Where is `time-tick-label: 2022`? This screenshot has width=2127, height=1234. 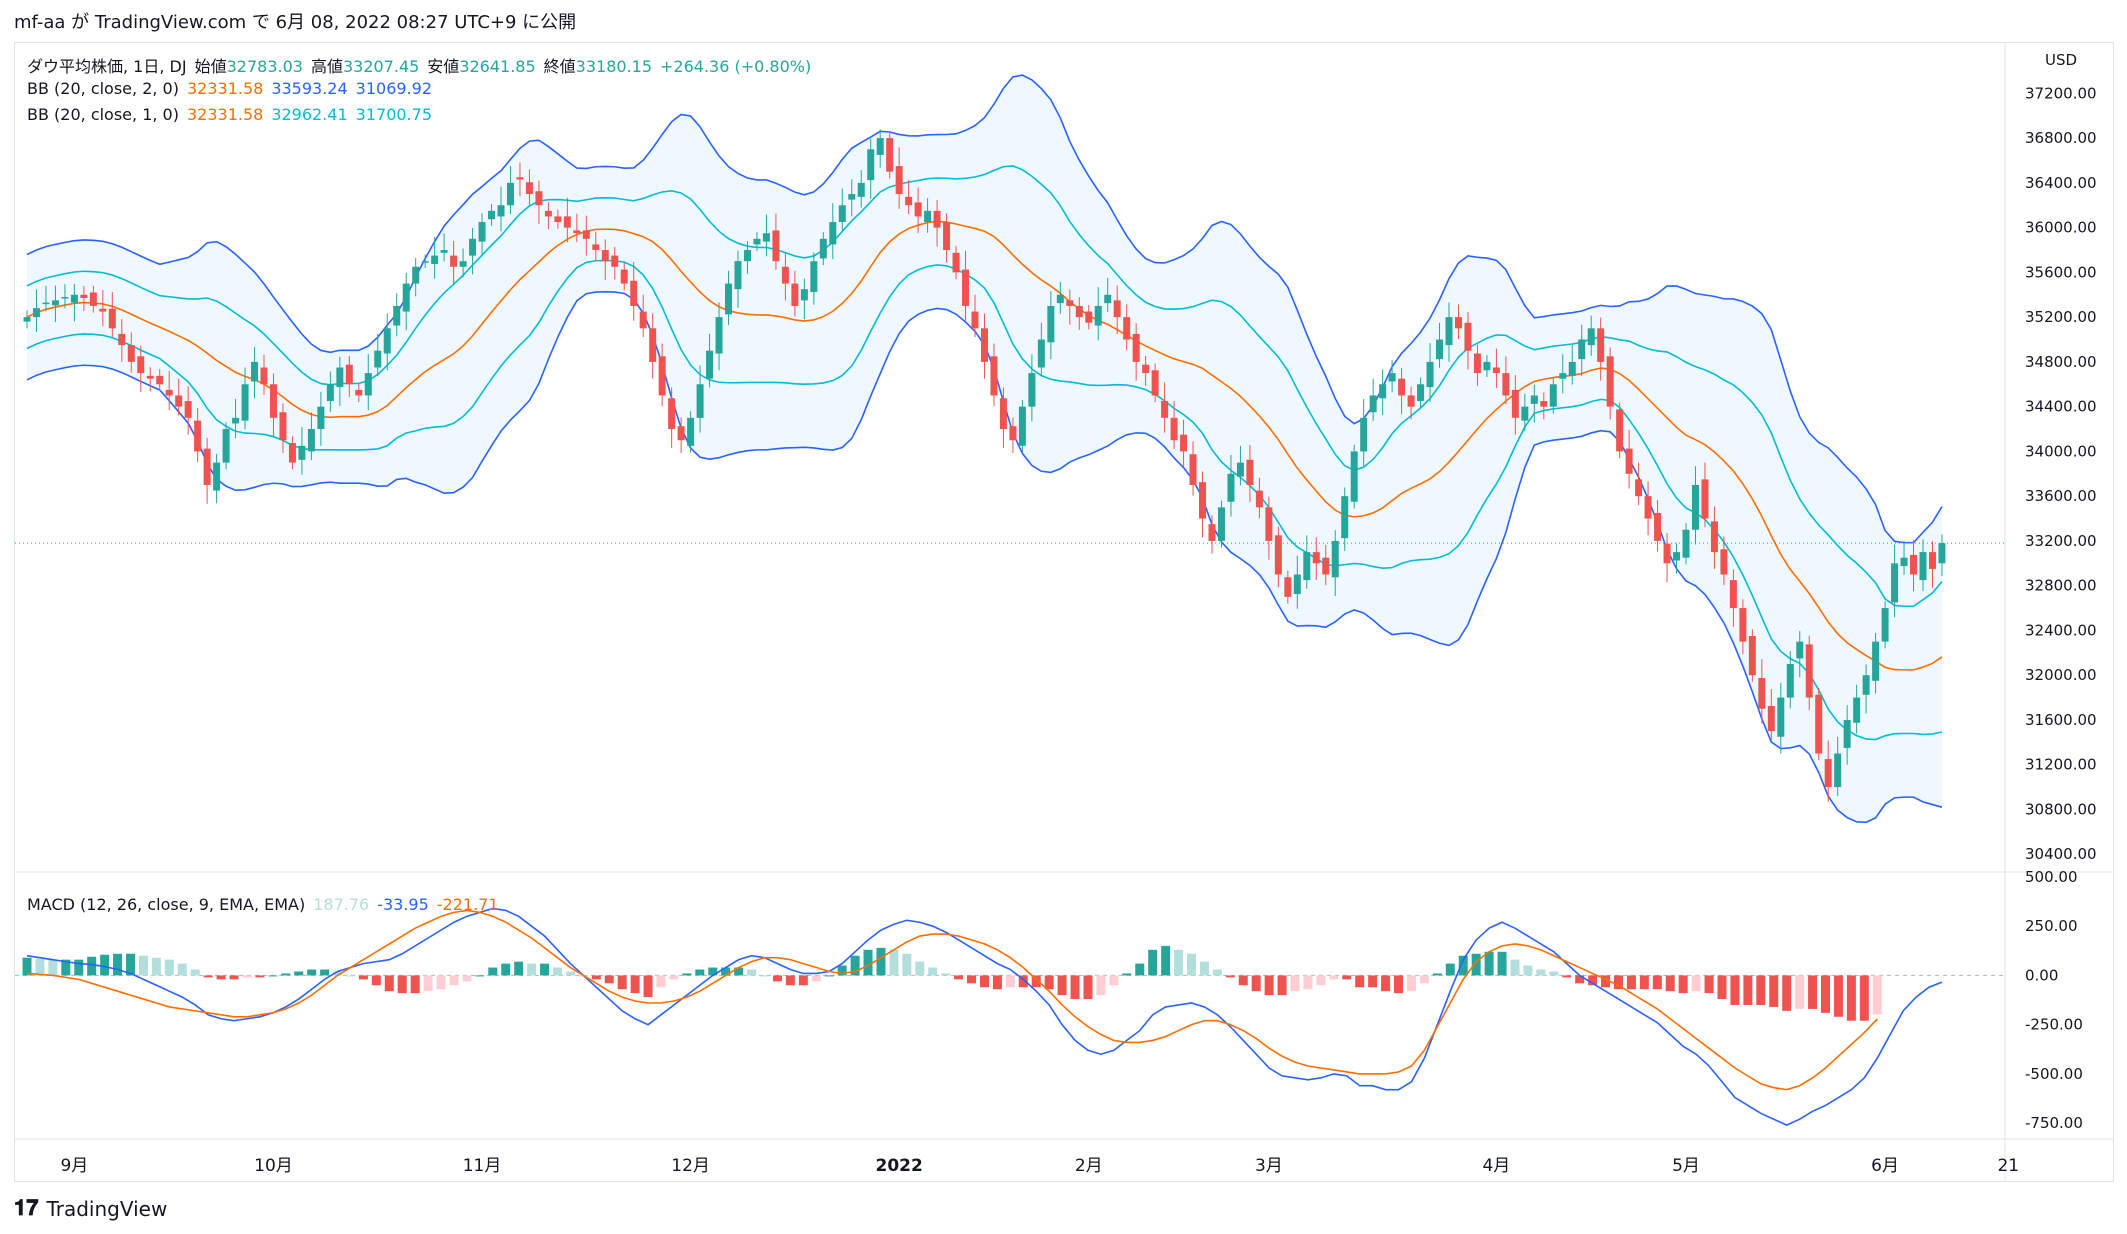
time-tick-label: 2022 is located at coordinates (898, 1166).